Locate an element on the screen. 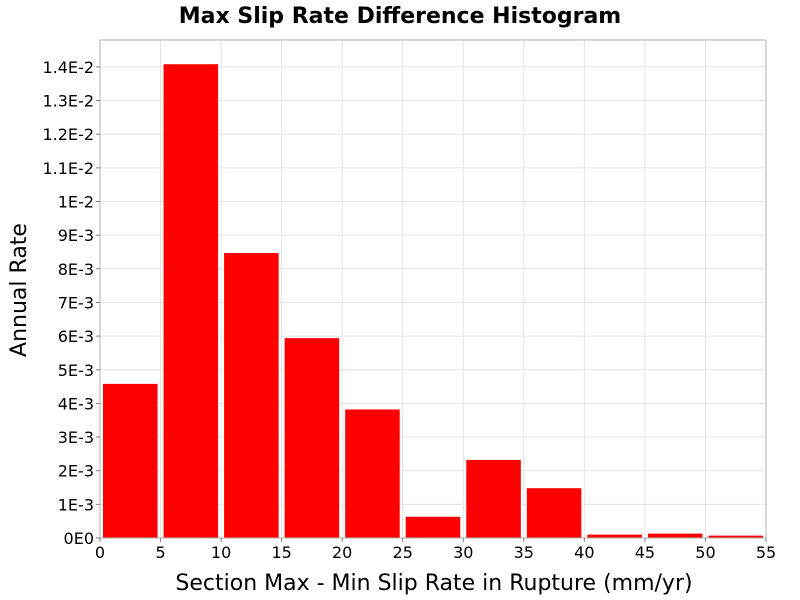  x-tick-label: 55 is located at coordinates (766, 552).